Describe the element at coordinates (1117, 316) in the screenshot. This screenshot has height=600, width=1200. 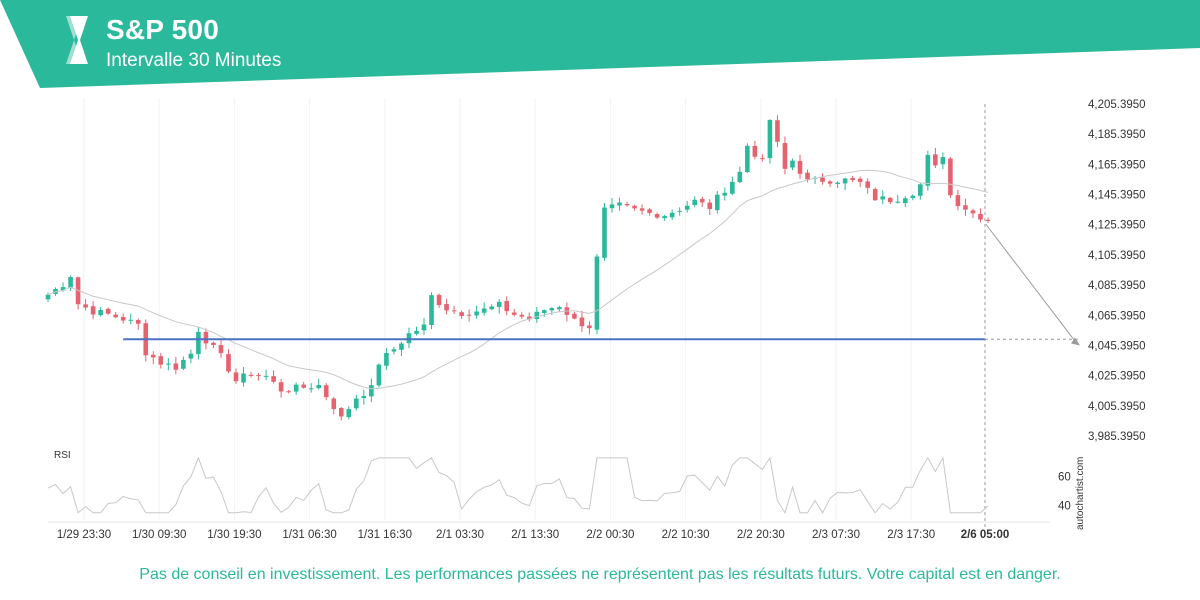
I see `y-tick-label: 4,065.3950` at that location.